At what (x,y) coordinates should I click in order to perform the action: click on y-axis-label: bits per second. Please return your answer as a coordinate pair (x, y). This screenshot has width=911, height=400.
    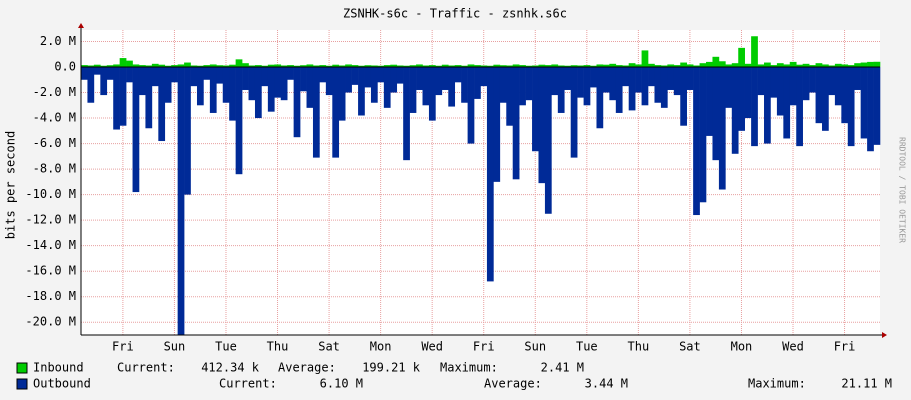
    Looking at the image, I should click on (11, 185).